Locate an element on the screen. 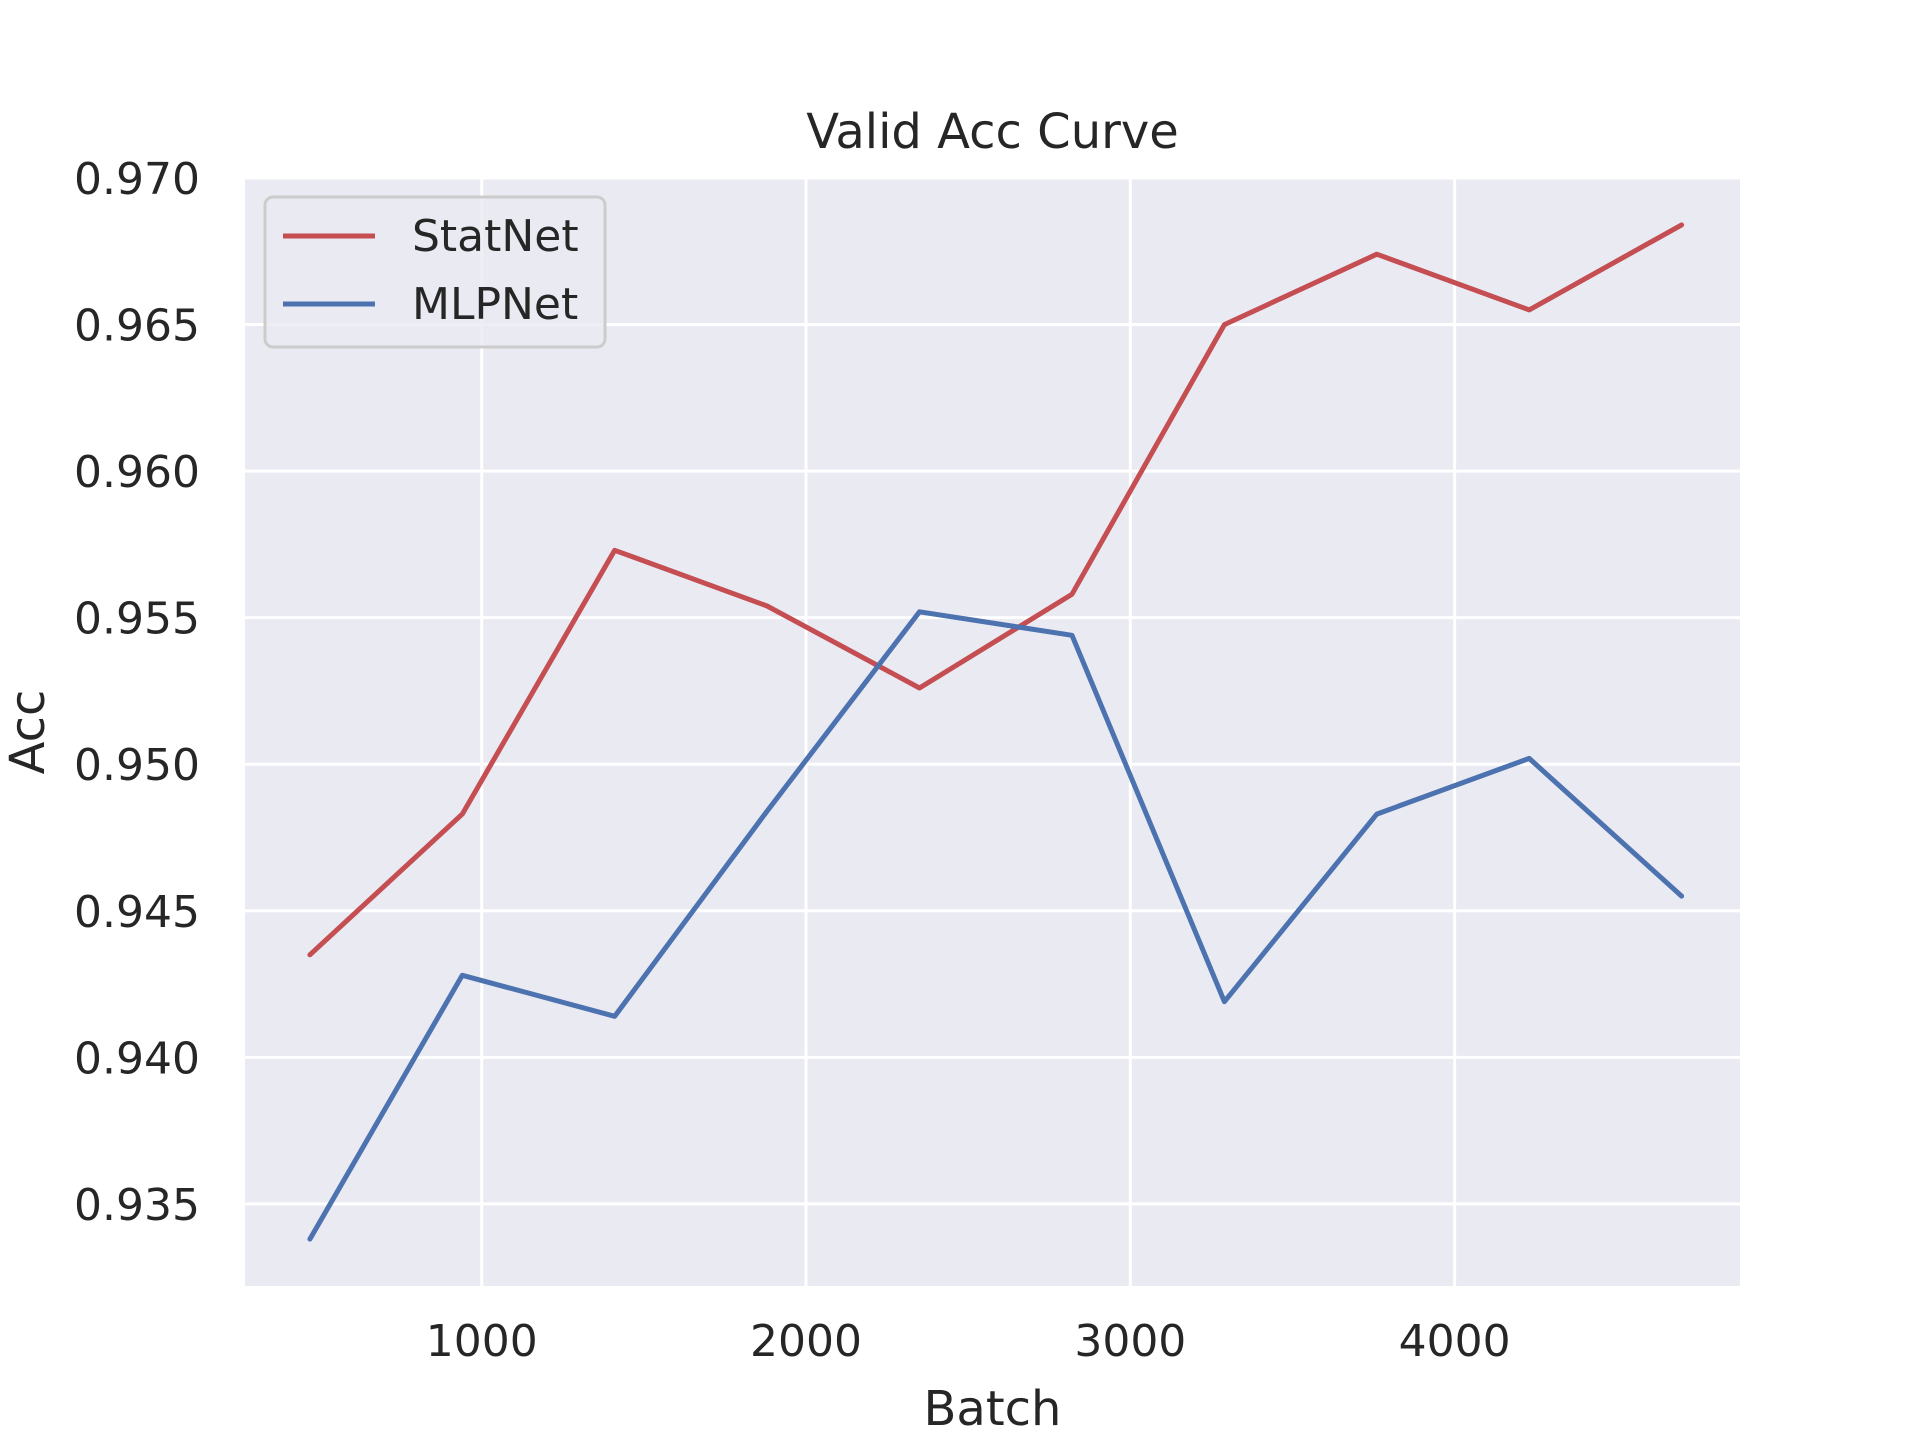  x-tick-label: 2000 is located at coordinates (806, 1341).